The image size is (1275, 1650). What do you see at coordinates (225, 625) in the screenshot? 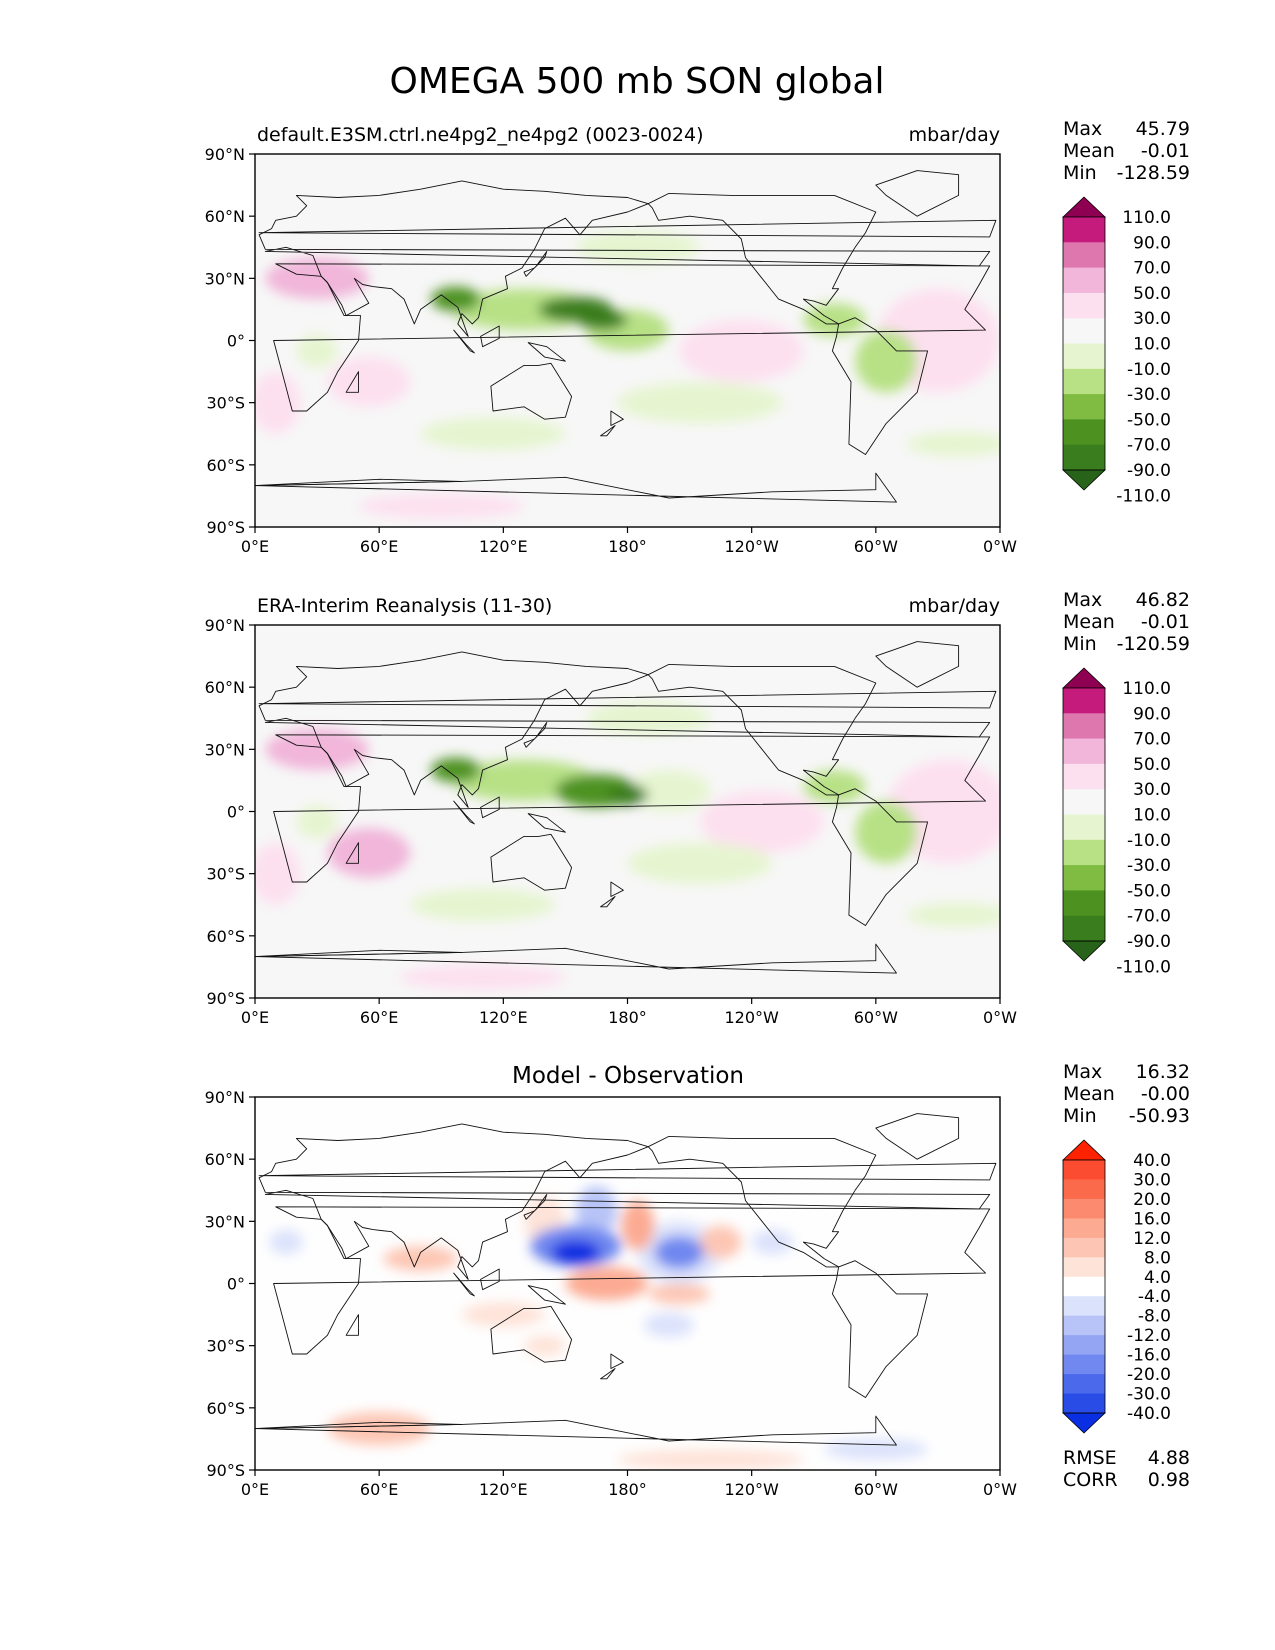
I see `y-tick-label: 90°N` at bounding box center [225, 625].